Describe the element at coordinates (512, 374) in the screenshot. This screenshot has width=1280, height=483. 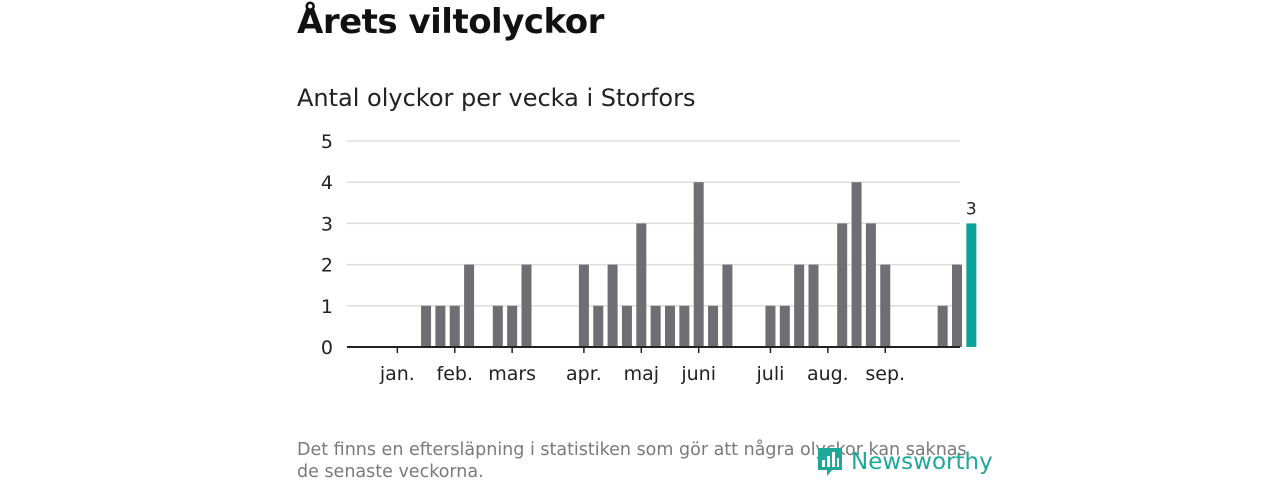
I see `x-tick-label: mars` at that location.